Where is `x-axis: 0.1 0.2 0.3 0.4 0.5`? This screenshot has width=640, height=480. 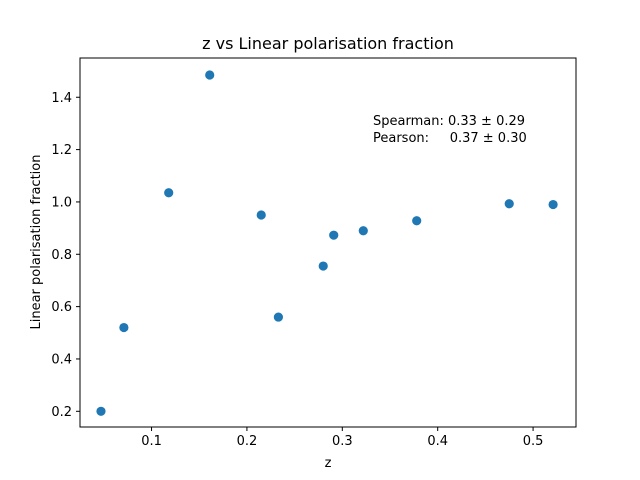
x-axis: 0.1 0.2 0.3 0.4 0.5 is located at coordinates (342, 438).